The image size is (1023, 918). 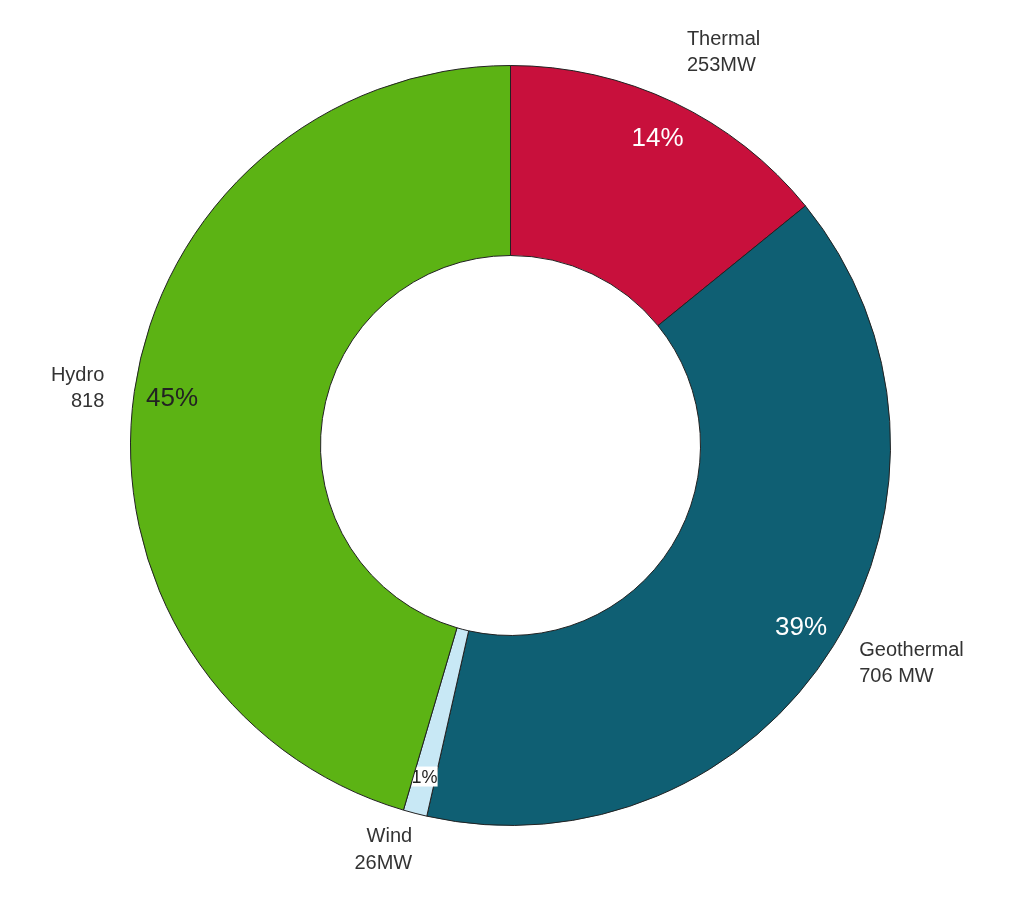 I want to click on data-label: 1%, so click(x=424, y=776).